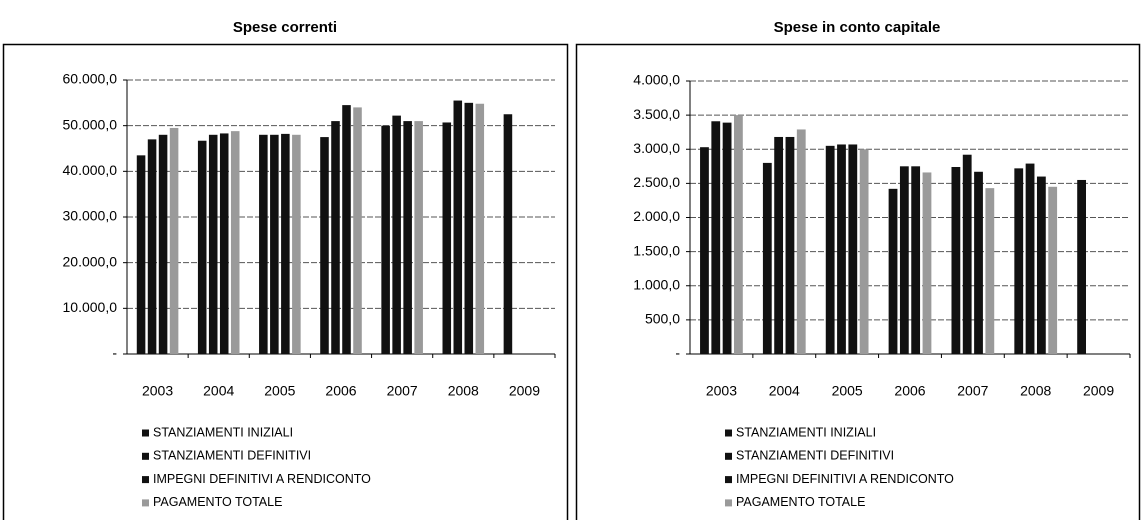 Image resolution: width=1142 pixels, height=520 pixels. I want to click on chart-title: Spese correnti, so click(285, 27).